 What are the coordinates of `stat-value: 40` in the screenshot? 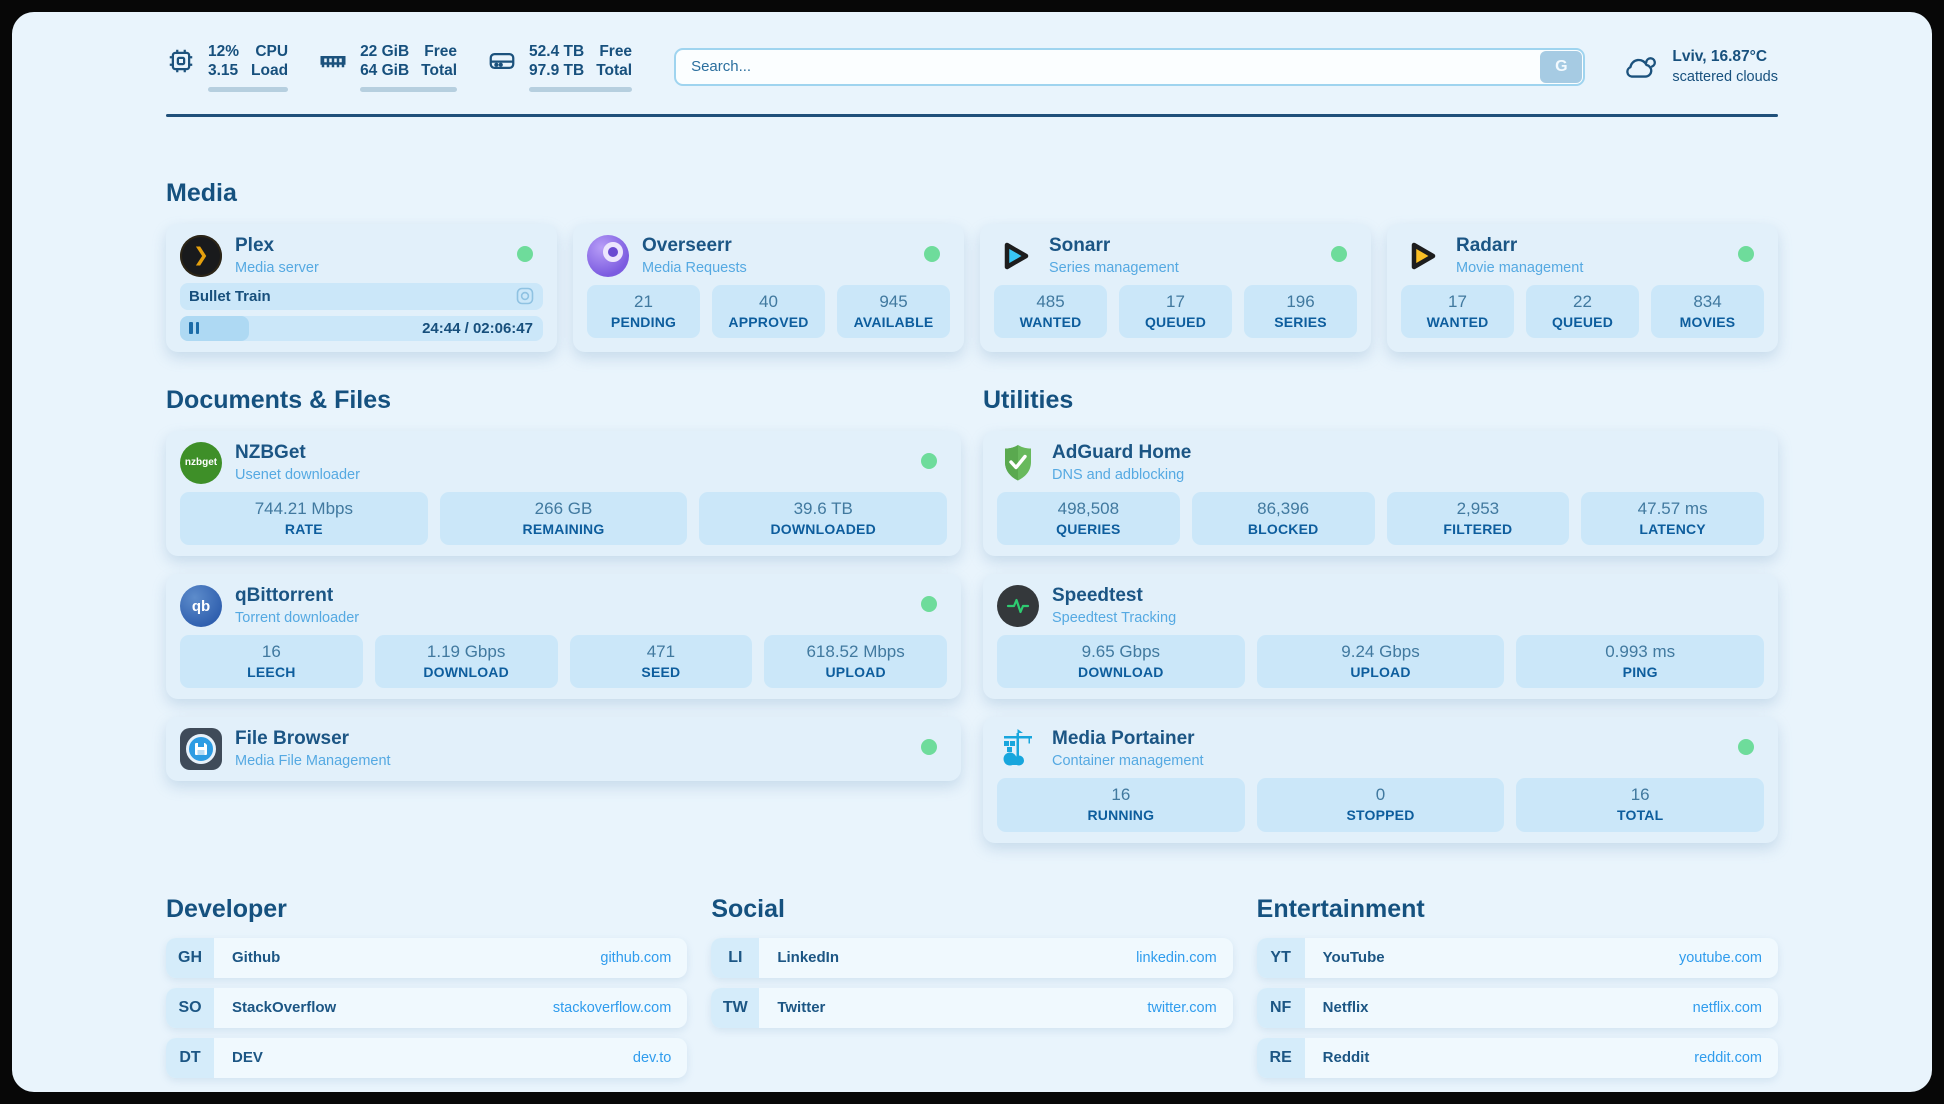 It's located at (768, 301).